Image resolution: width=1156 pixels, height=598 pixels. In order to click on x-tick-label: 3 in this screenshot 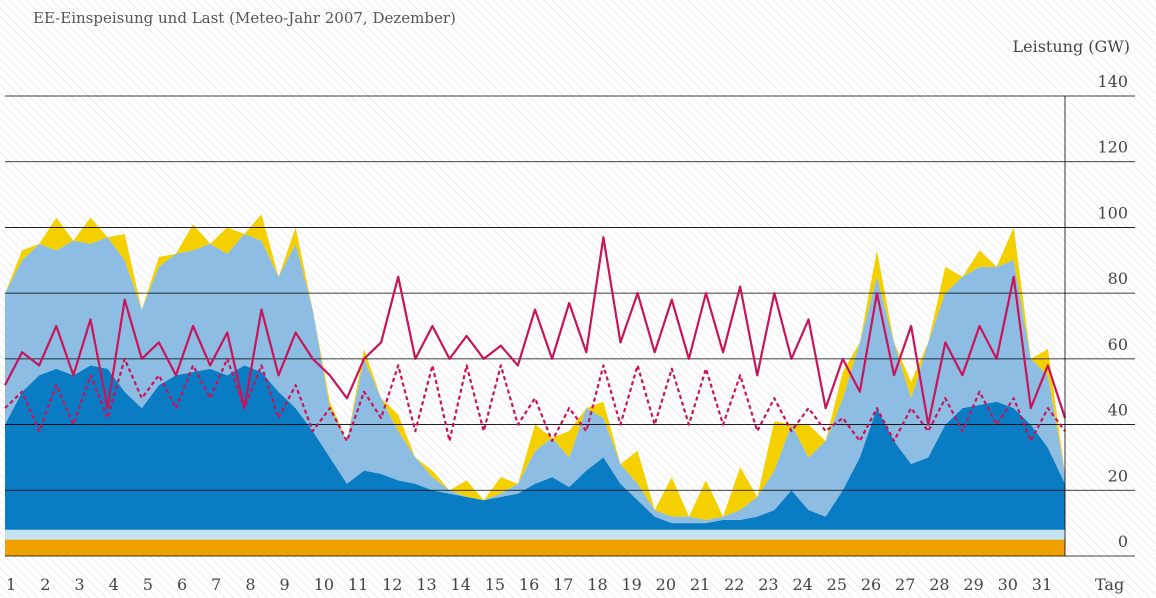, I will do `click(79, 584)`.